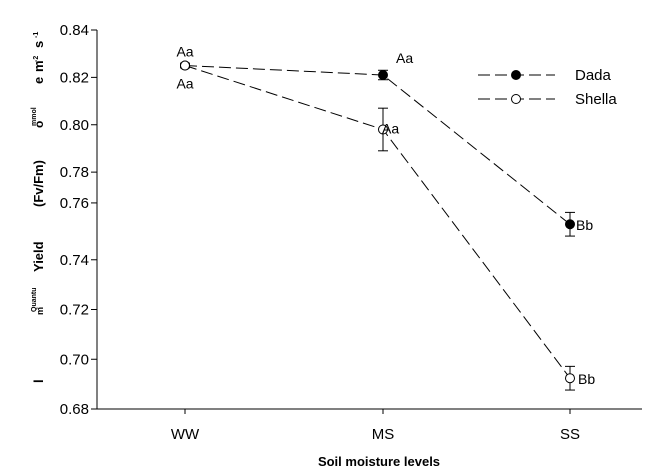 This screenshot has height=471, width=662. Describe the element at coordinates (36, 35) in the screenshot. I see `y-label-fragment: -1` at that location.